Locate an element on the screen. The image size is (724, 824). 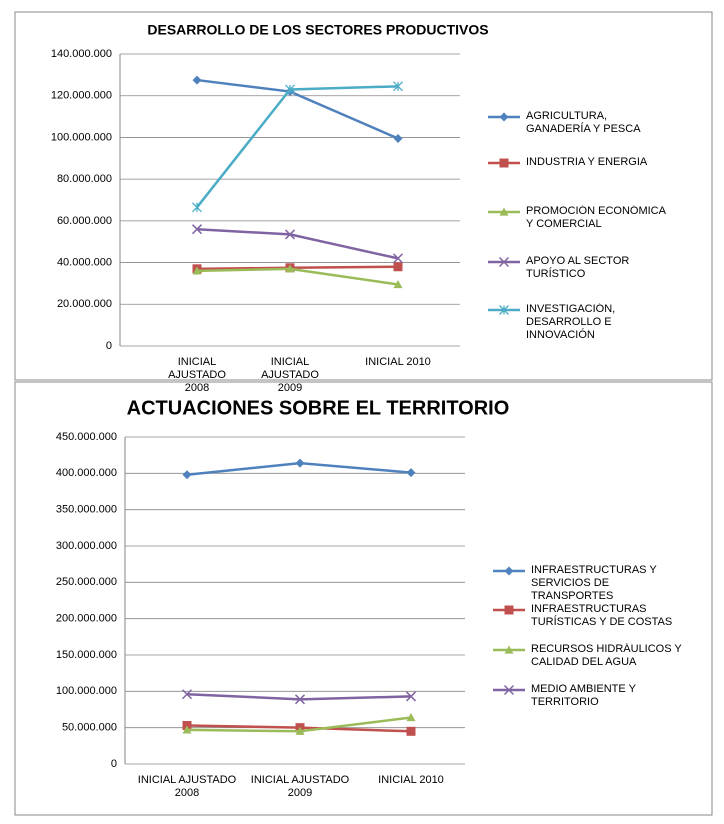
legend-label: PROMOCIÓN ECONÓMICA Y COMERCIAL is located at coordinates (596, 217).